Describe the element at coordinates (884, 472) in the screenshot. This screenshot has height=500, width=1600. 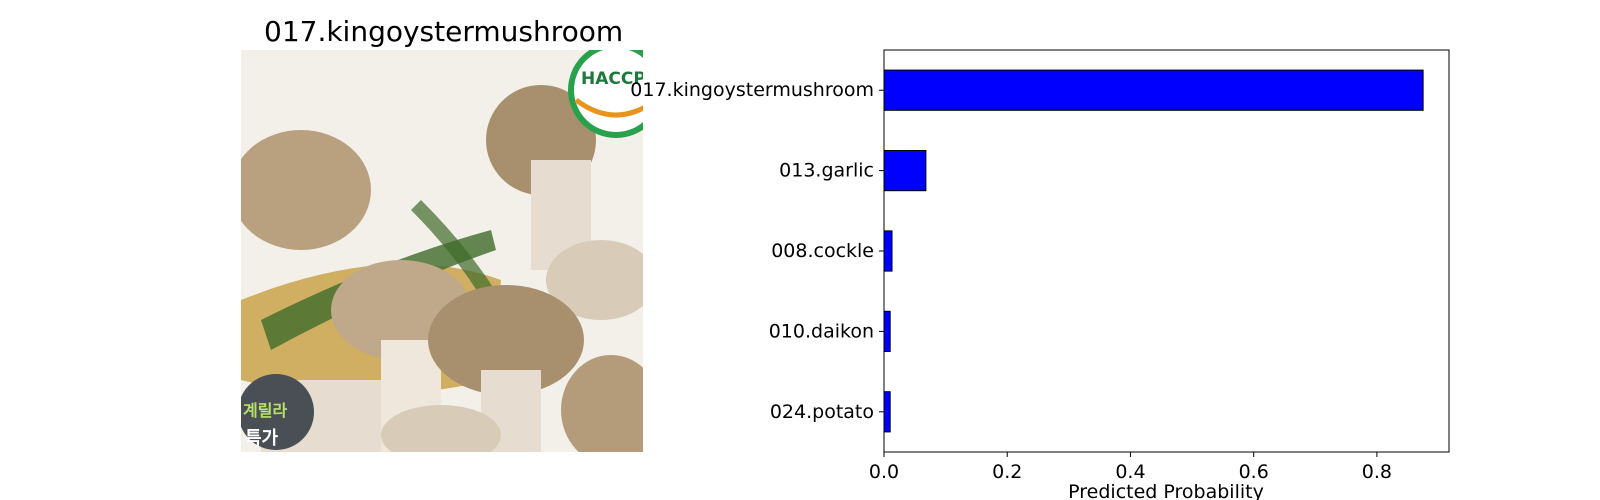
I see `x-tick-label: 0.0` at that location.